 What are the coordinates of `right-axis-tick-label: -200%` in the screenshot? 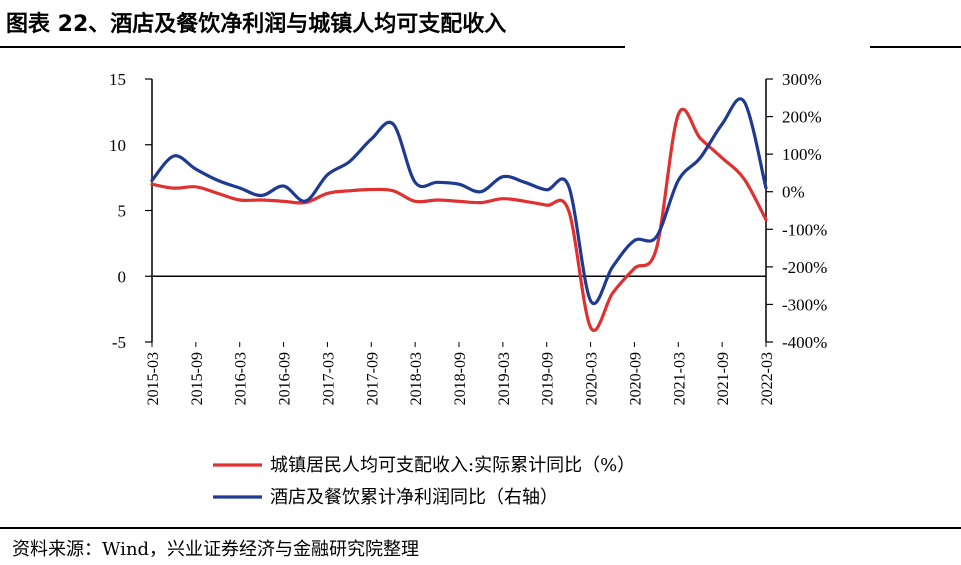 It's located at (804, 267).